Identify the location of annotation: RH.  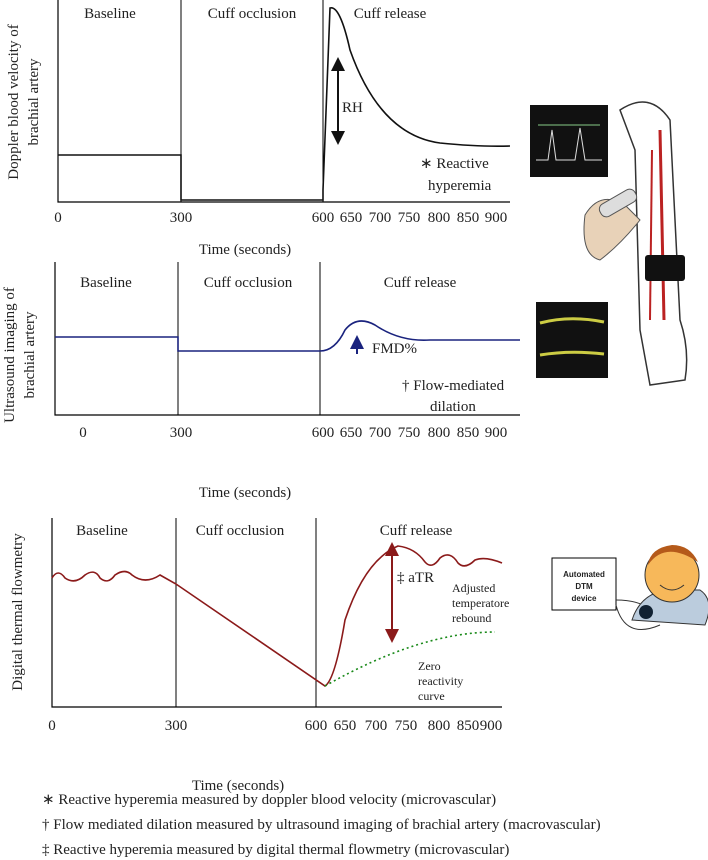
(352, 108).